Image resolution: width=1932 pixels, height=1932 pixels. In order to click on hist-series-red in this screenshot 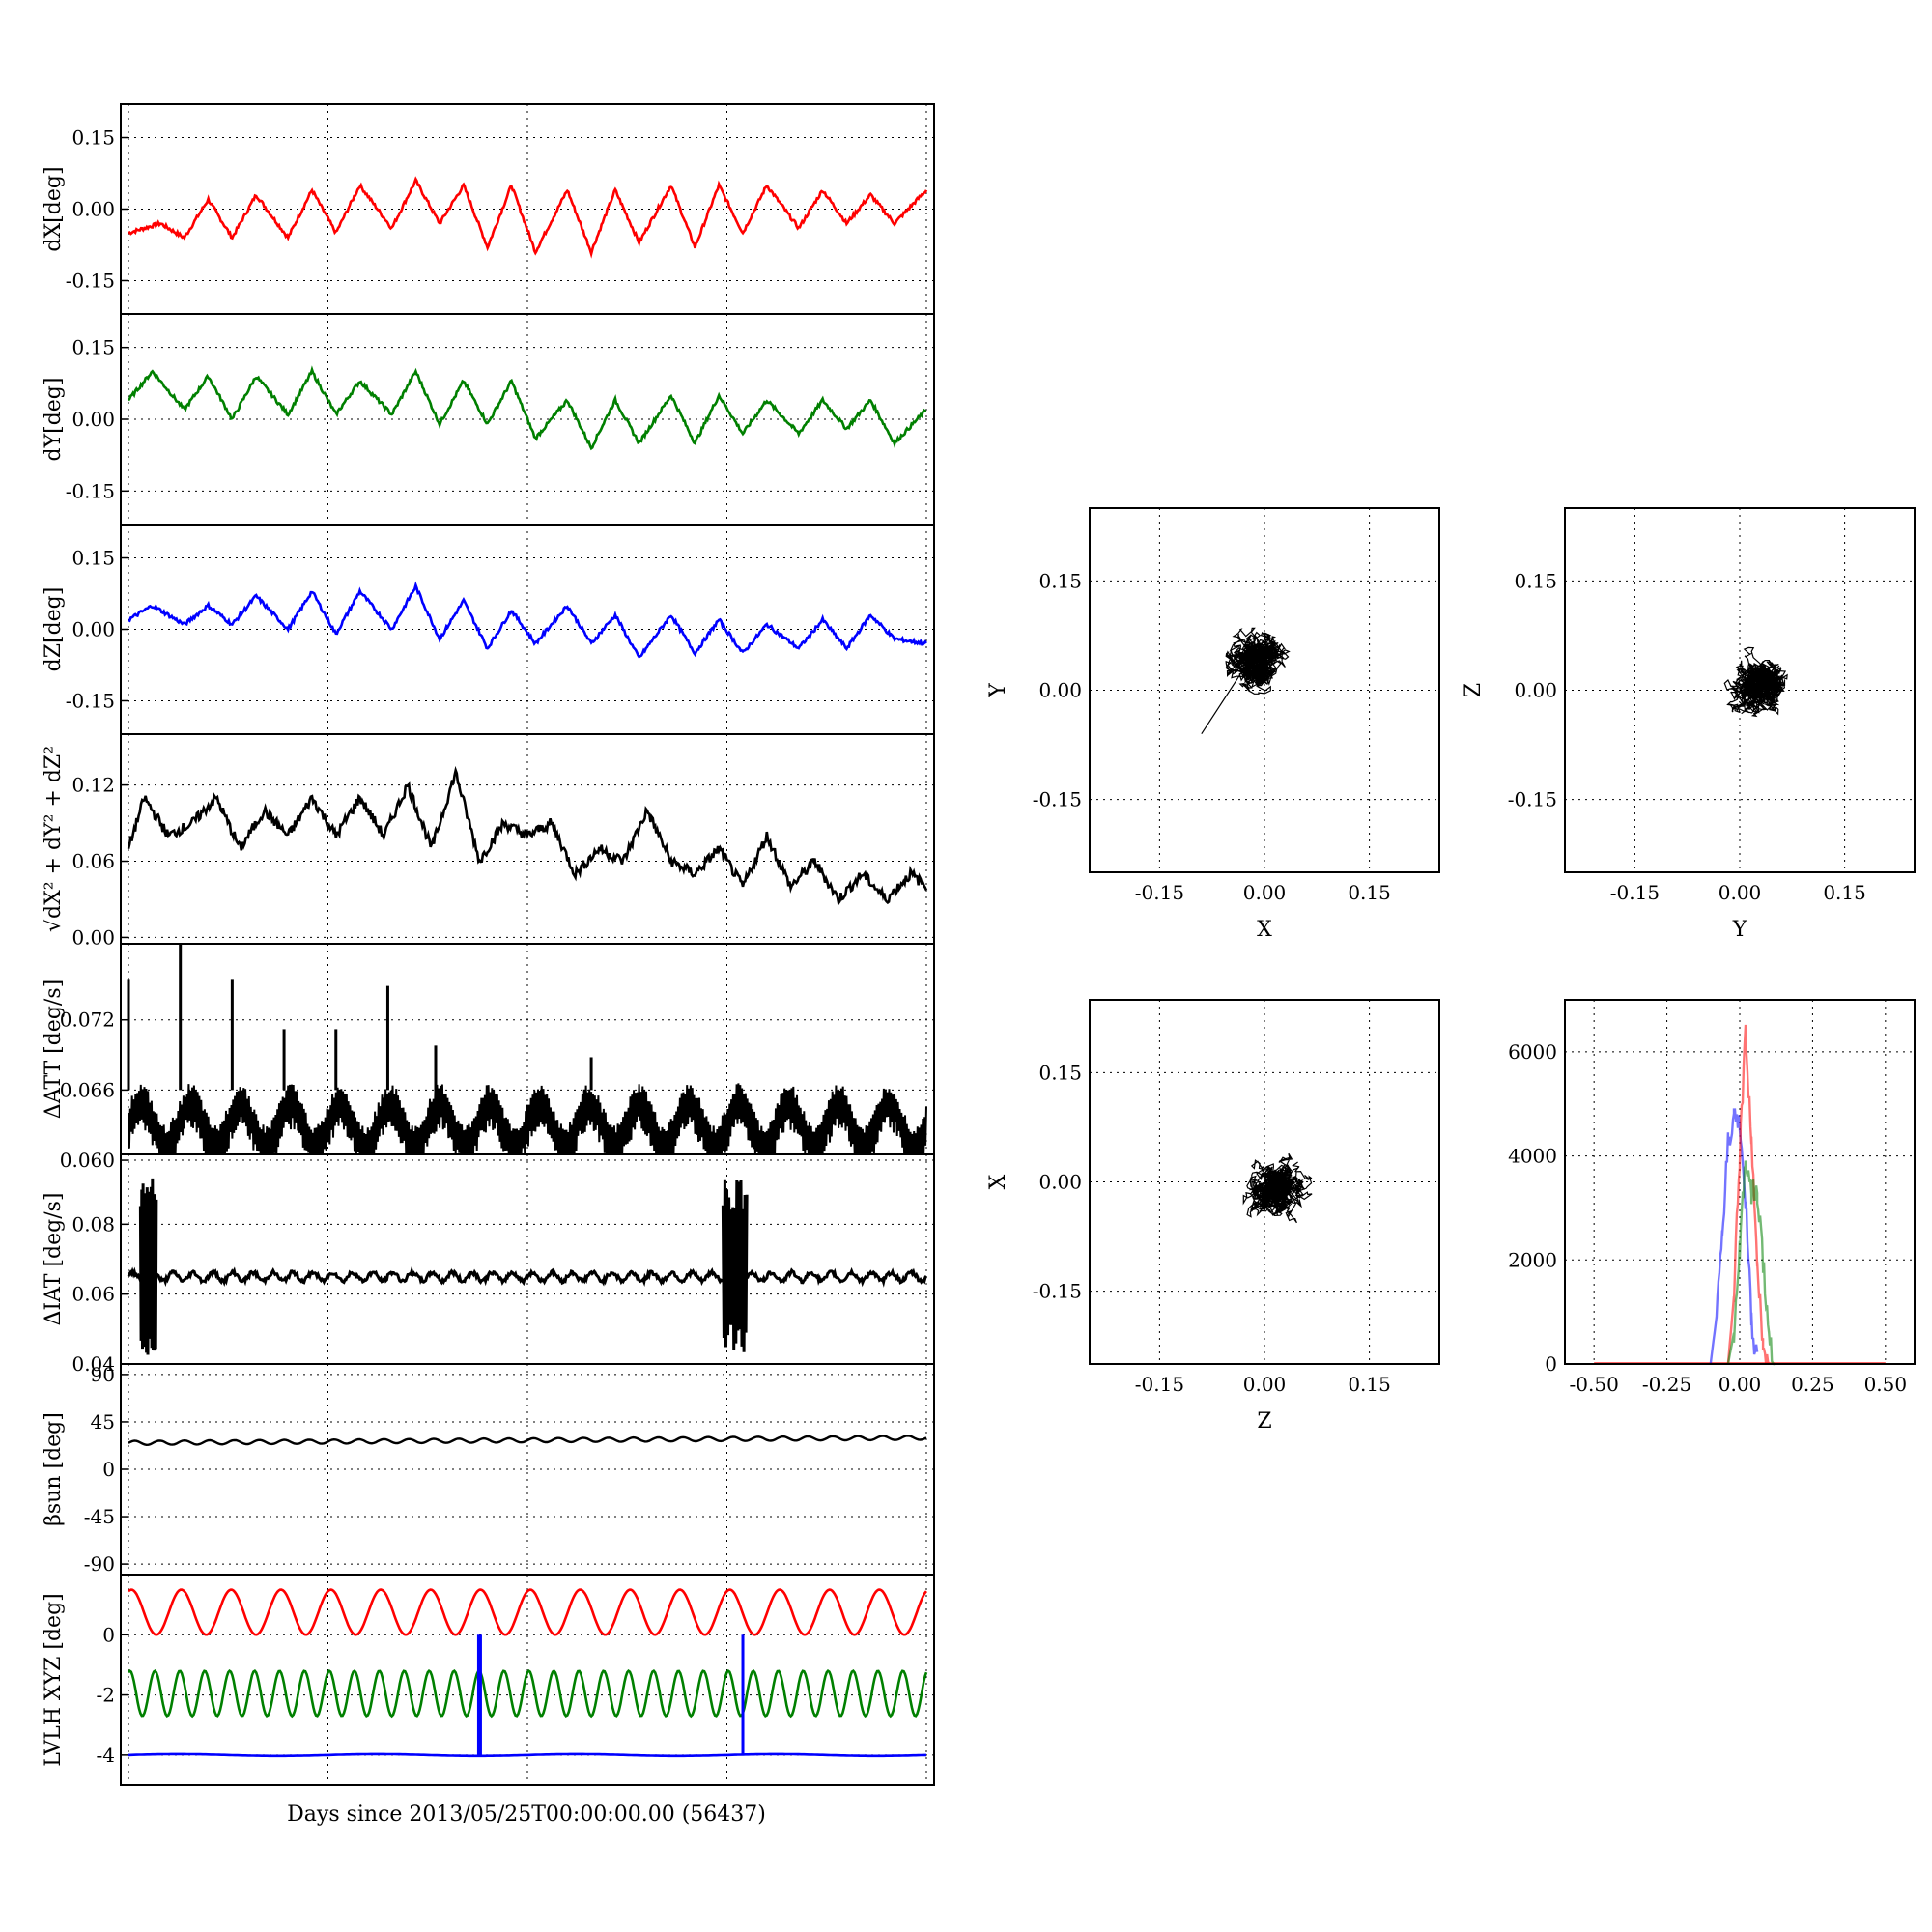, I will do `click(1748, 1194)`.